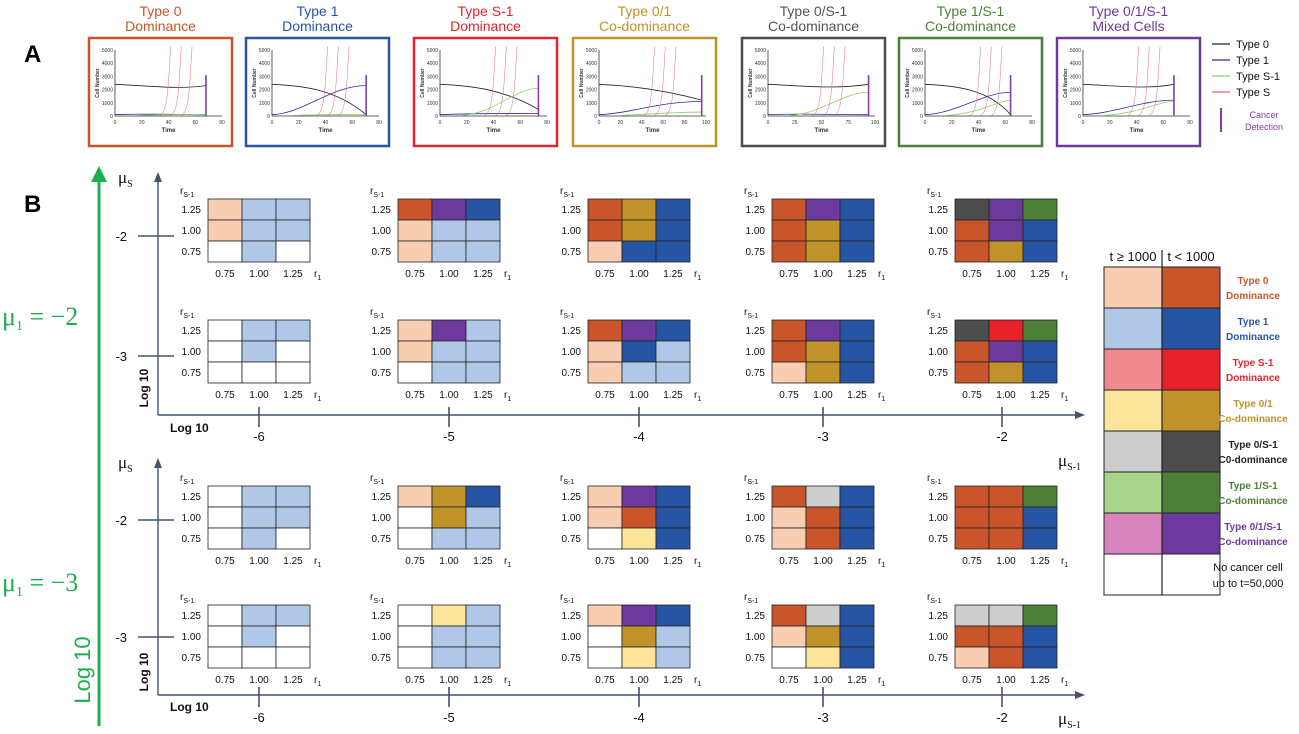 The image size is (1299, 734). What do you see at coordinates (1252, 45) in the screenshot?
I see `legend-a-label: Type 0` at bounding box center [1252, 45].